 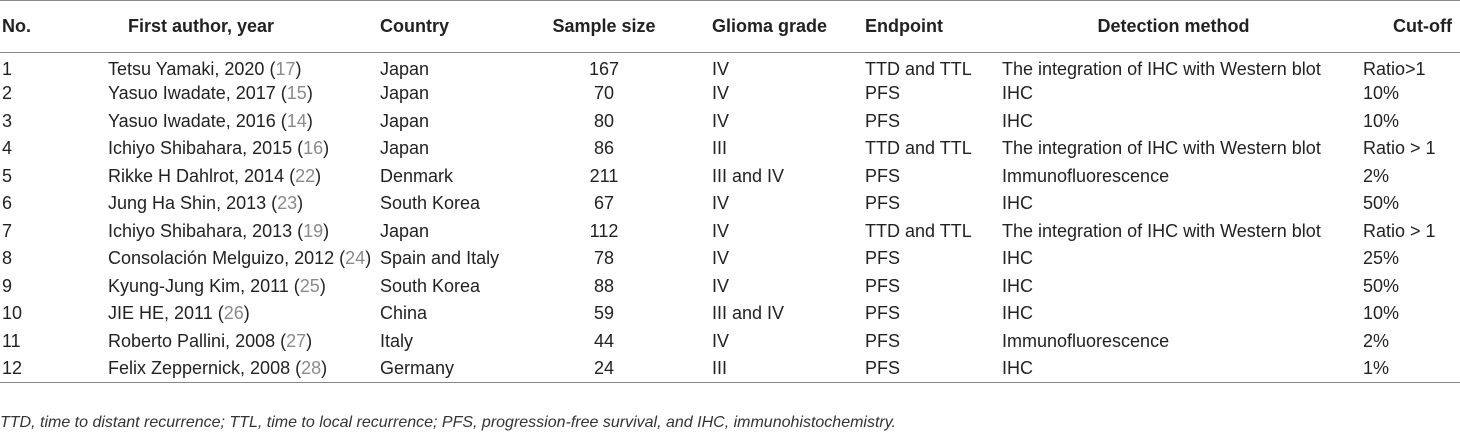 I want to click on cell-no-text: 10, so click(x=12, y=313).